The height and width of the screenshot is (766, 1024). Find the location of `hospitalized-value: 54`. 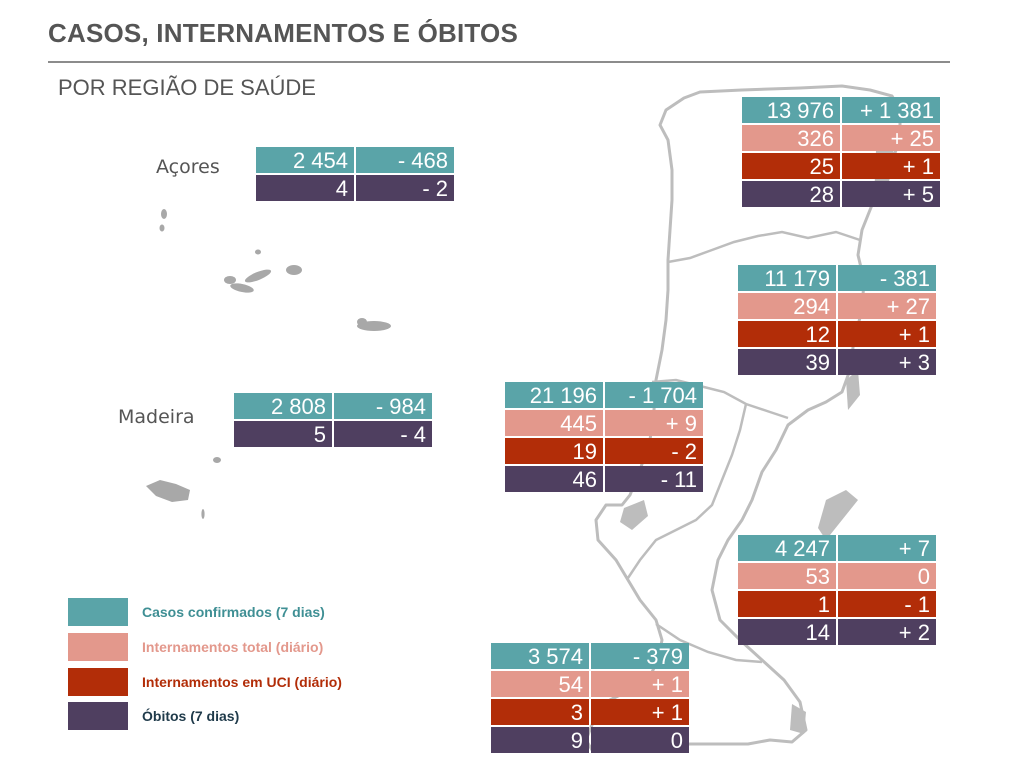

hospitalized-value: 54 is located at coordinates (540, 684).